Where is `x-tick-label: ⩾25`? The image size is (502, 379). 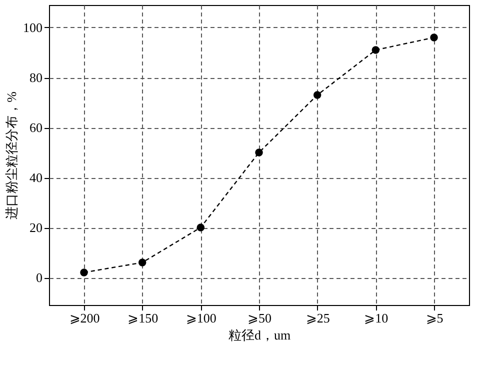
x-tick-label: ⩾25 is located at coordinates (318, 318).